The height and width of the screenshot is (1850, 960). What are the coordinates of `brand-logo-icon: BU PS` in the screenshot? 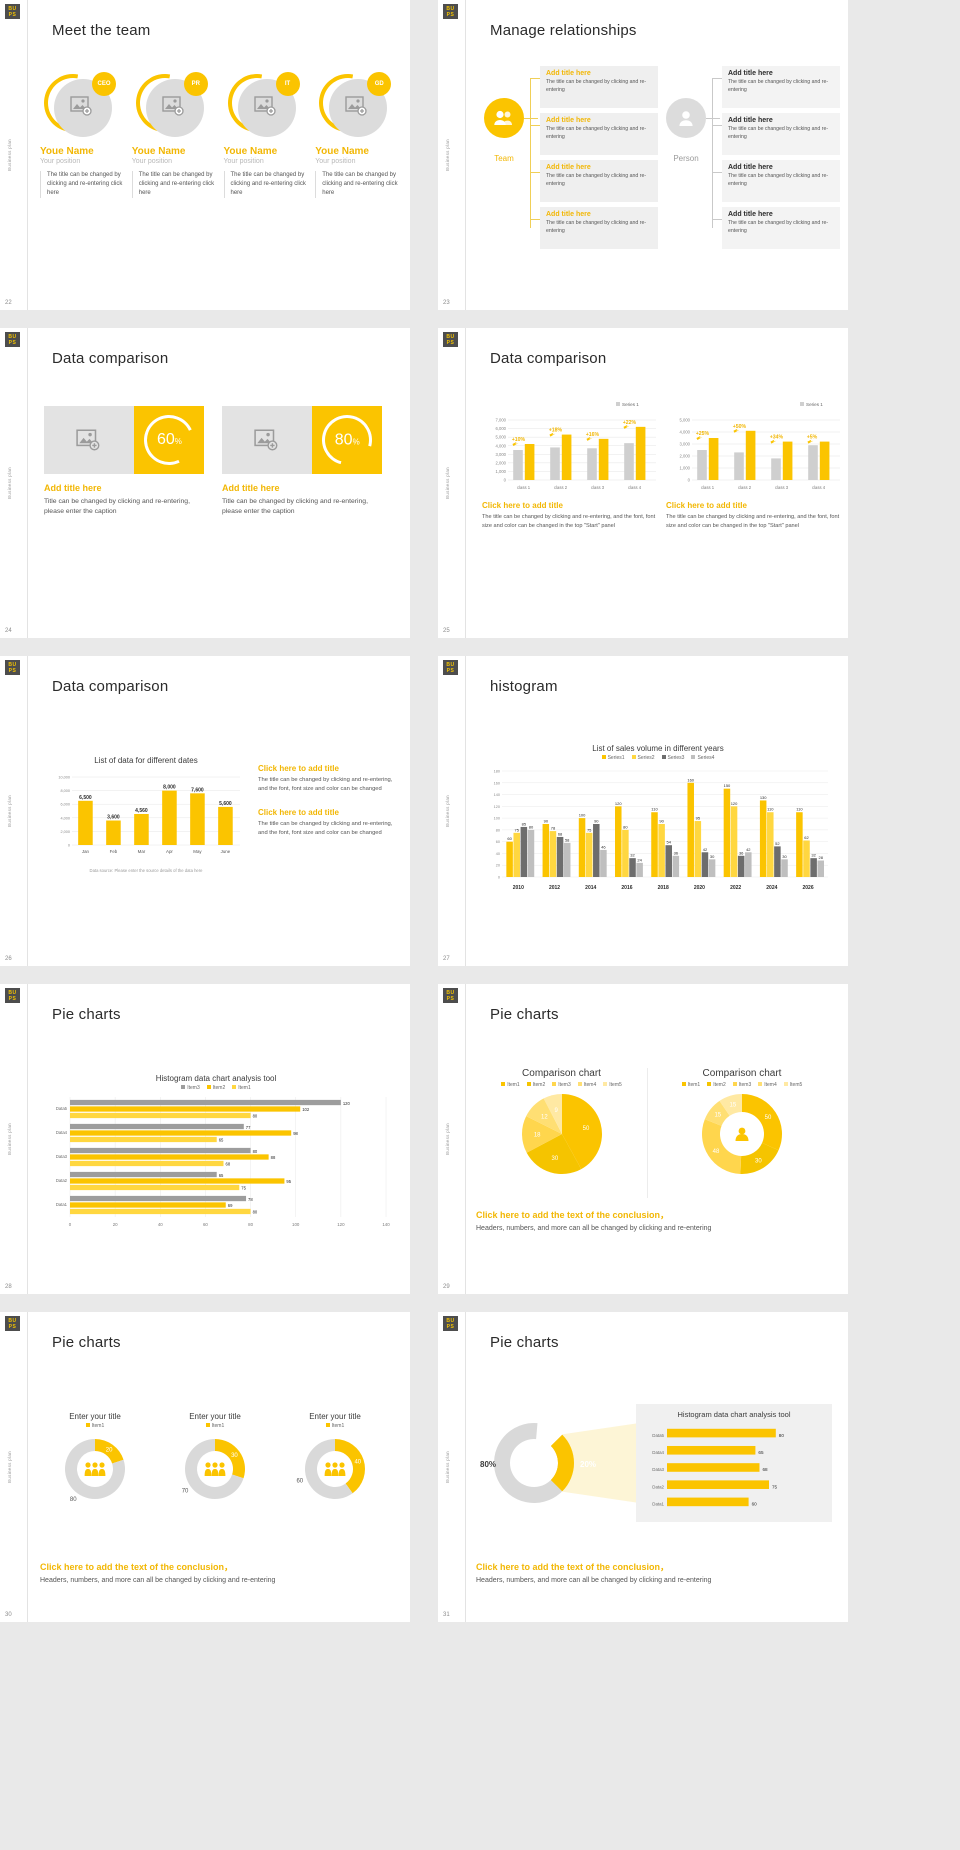 It's located at (12, 667).